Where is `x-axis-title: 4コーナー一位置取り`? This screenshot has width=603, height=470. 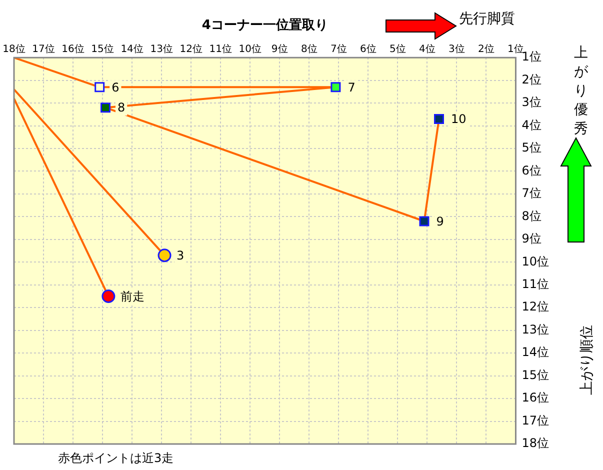
x-axis-title: 4コーナー一位置取り is located at coordinates (265, 26).